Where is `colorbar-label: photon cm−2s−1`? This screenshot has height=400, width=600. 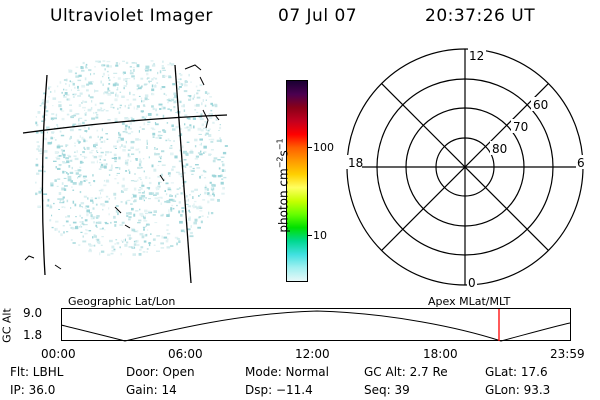
colorbar-label: photon cm−2s−1 is located at coordinates (283, 185).